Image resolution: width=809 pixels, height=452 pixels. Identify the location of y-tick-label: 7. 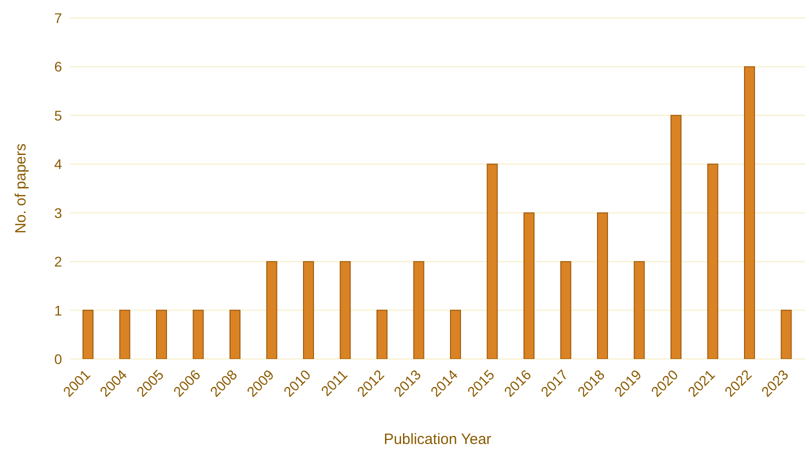
(58, 18).